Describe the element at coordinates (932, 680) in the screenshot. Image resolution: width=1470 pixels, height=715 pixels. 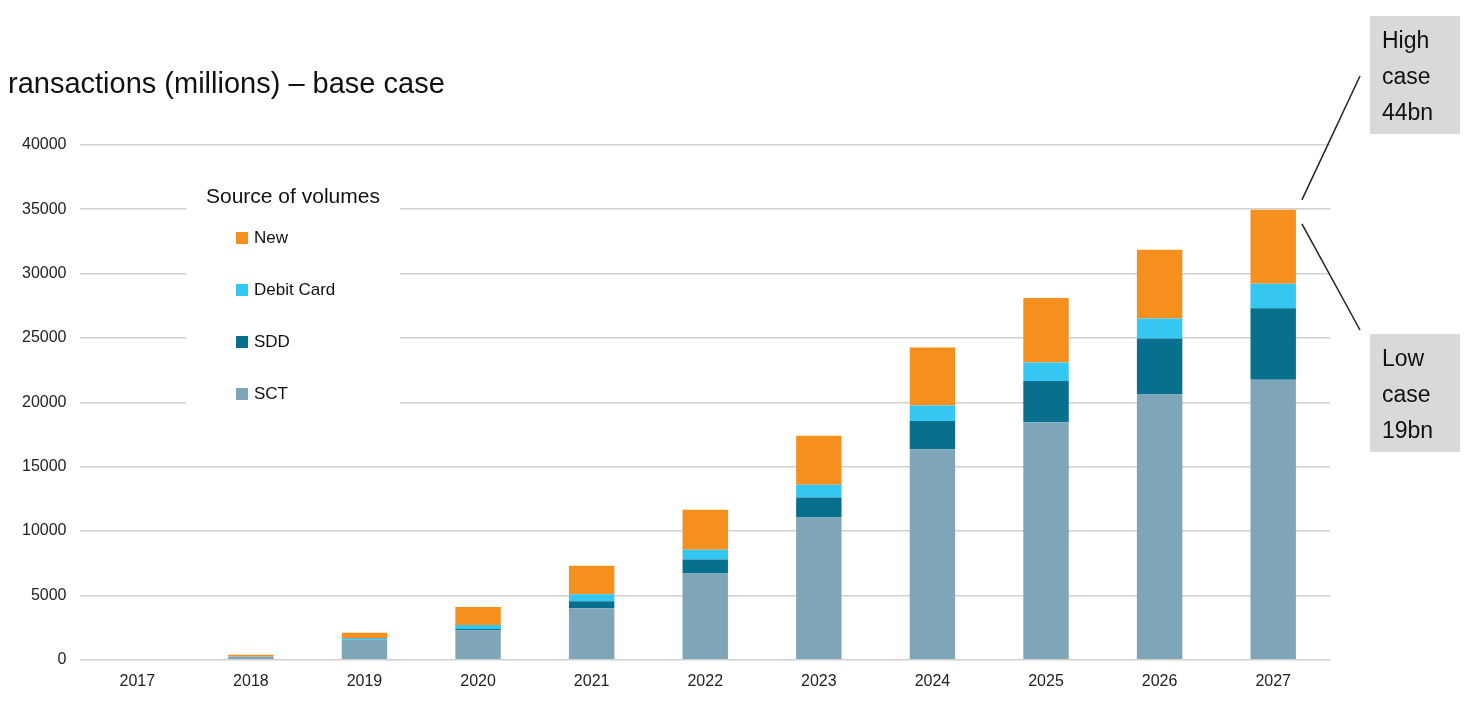
I see `x-tick-label: 2024` at that location.